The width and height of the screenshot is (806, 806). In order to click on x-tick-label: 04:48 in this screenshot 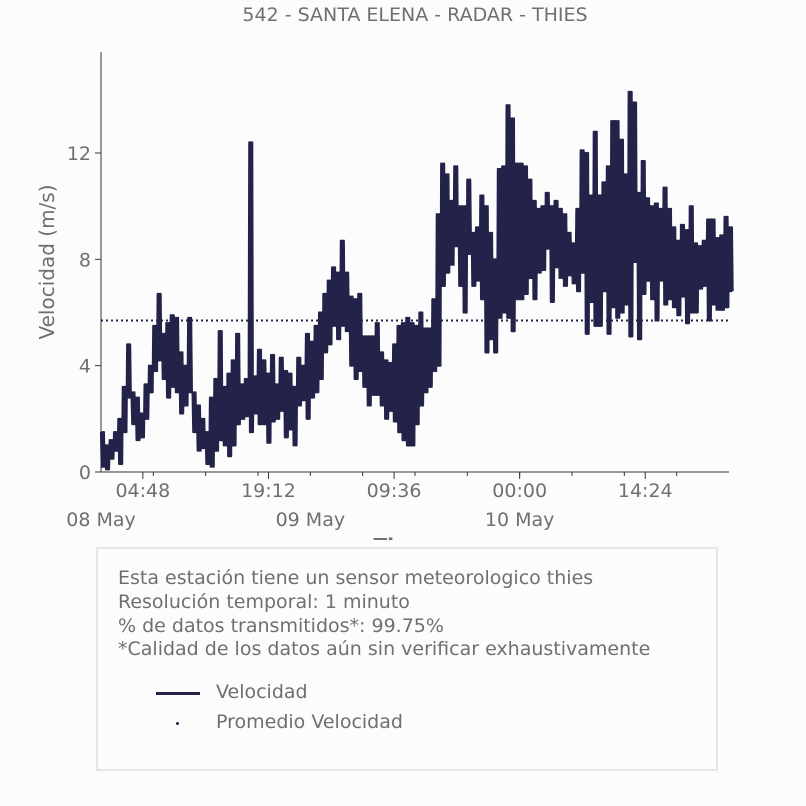, I will do `click(142, 491)`.